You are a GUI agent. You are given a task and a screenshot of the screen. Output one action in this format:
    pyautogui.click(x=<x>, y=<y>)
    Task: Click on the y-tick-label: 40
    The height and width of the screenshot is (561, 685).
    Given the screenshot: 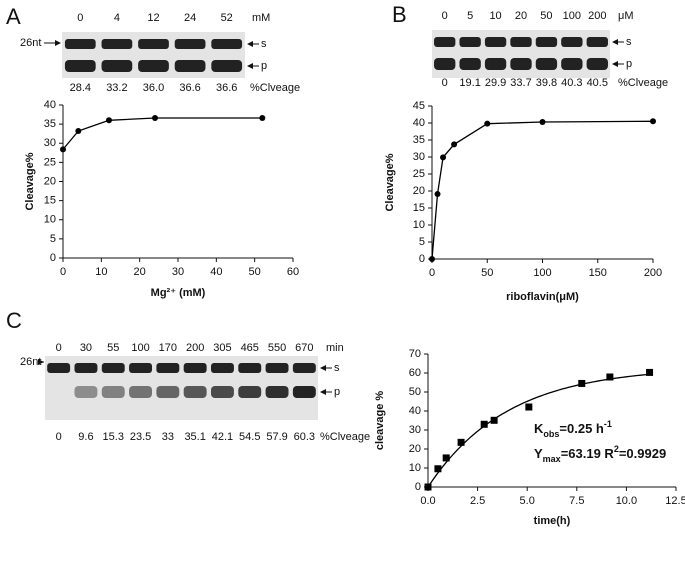 What is the action you would take?
    pyautogui.click(x=419, y=123)
    